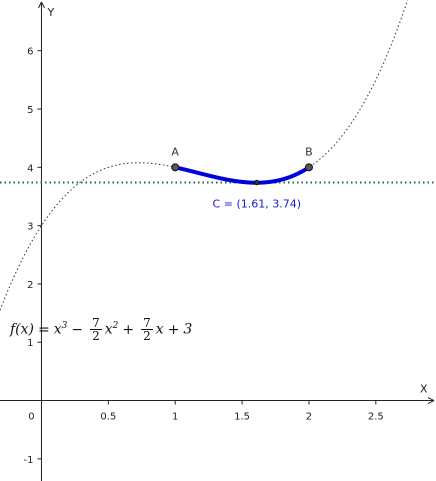 Image resolution: width=436 pixels, height=481 pixels. I want to click on y-tick-label: 3, so click(30, 227).